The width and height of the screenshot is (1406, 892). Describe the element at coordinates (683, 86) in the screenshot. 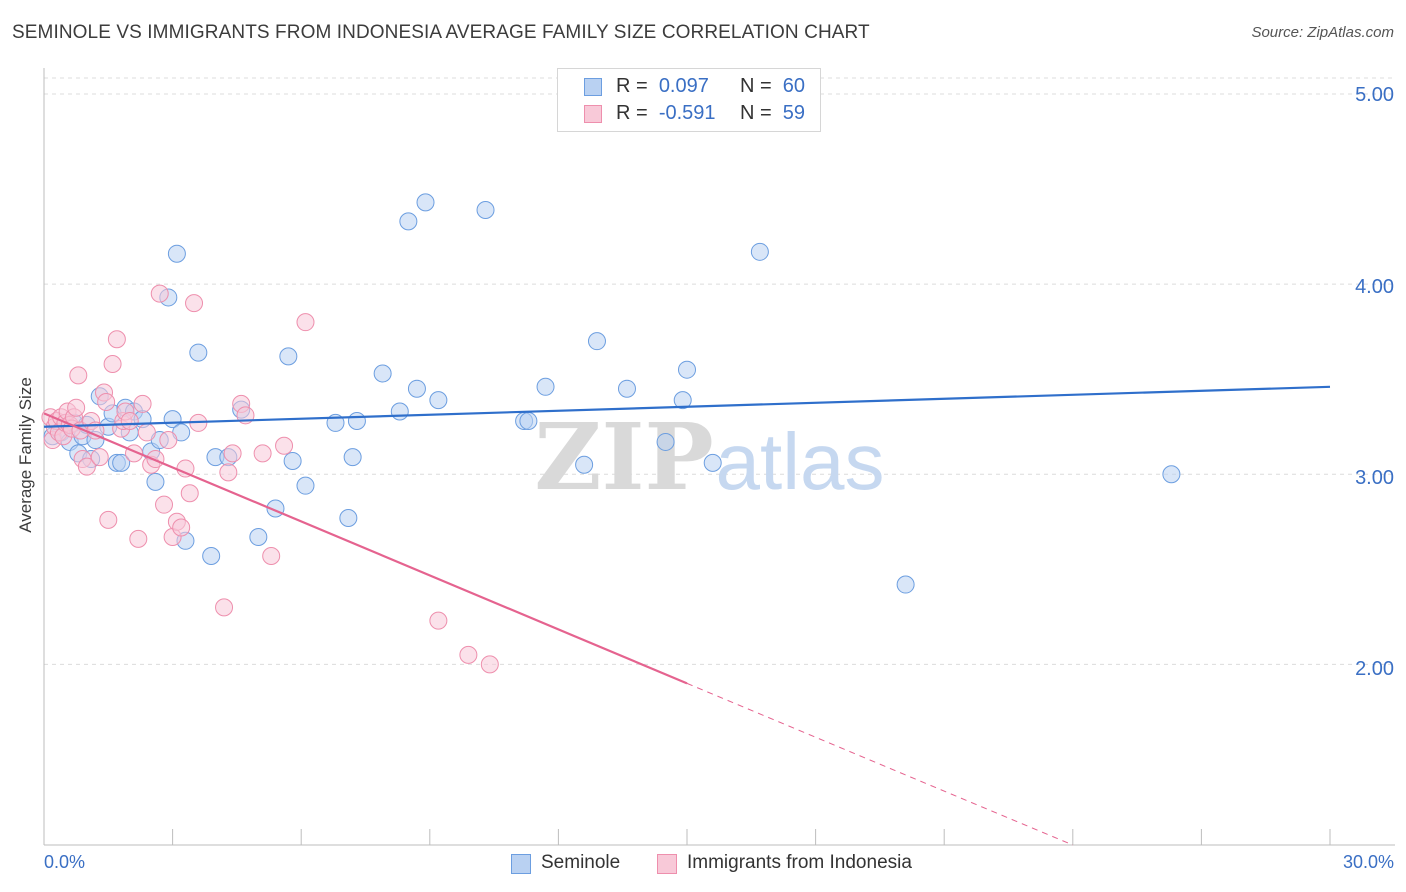

I see `legend-r-value: 0.097` at that location.